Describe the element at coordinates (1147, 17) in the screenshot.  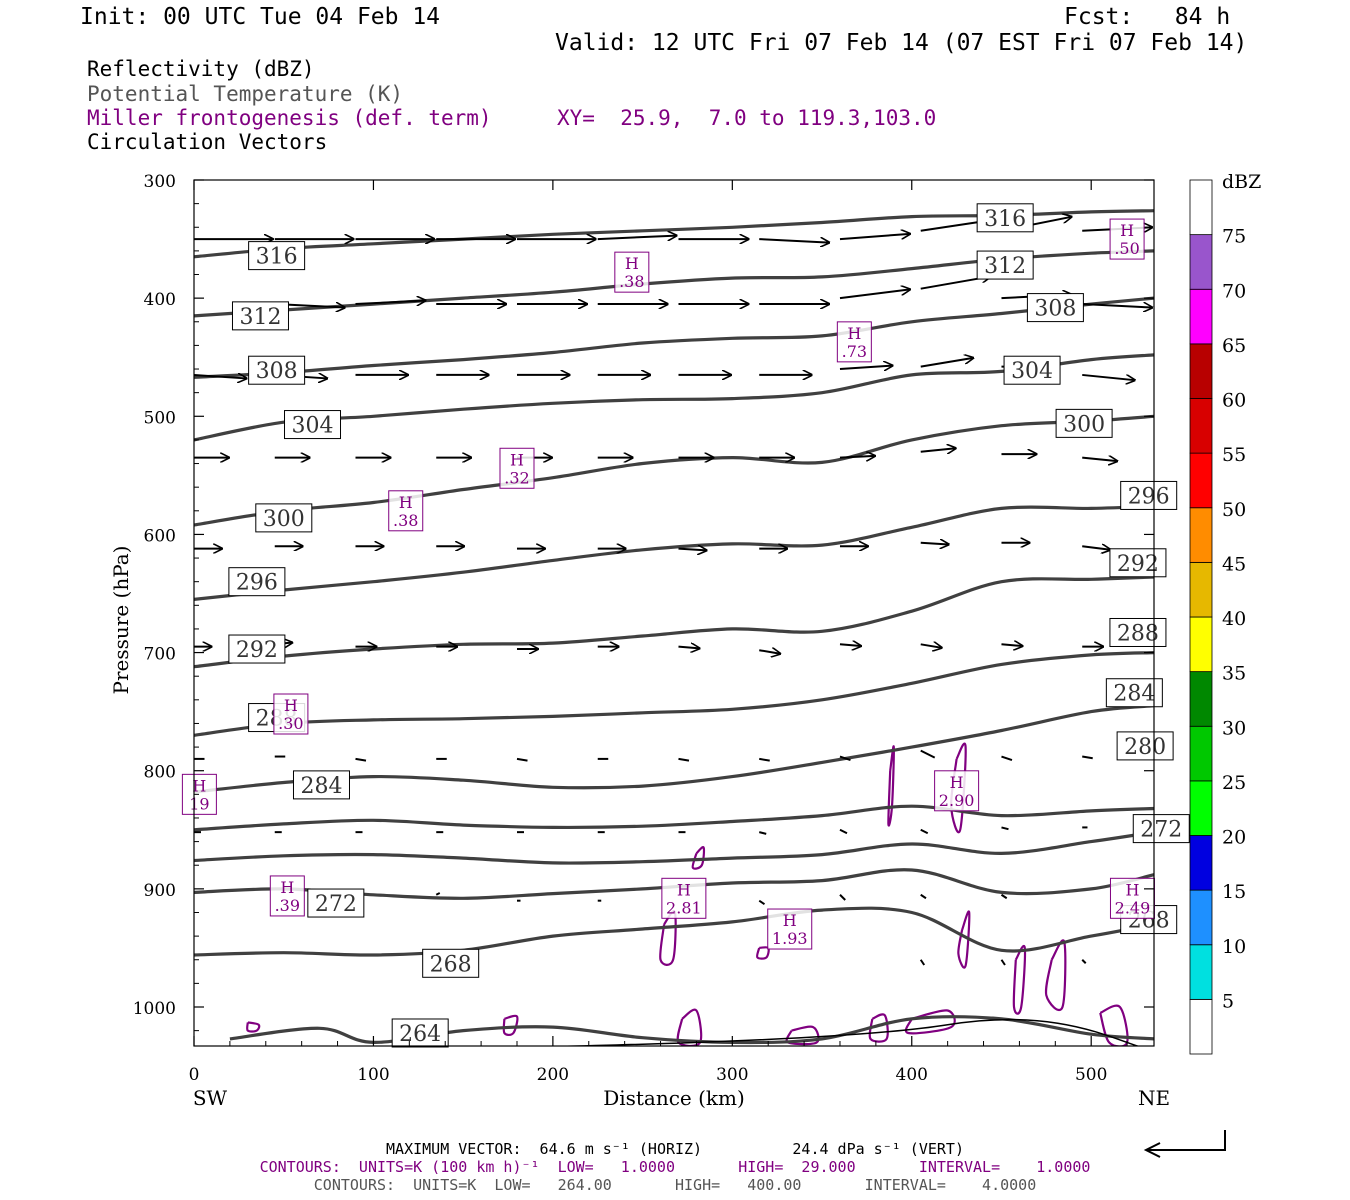
I see `forecast-hour: Fcst: 84 h` at that location.